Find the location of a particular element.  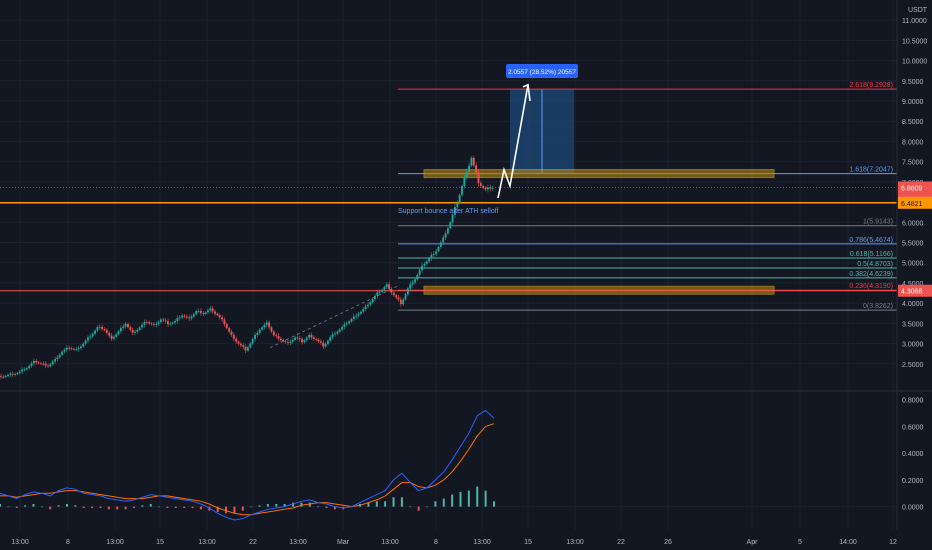

fib-level-label: 0.382(4.6239) is located at coordinates (871, 274).